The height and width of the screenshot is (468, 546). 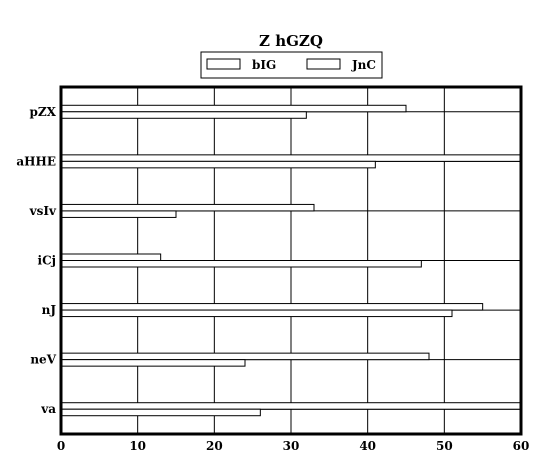 I want to click on legend-label-jnc: JnC, so click(x=363, y=65).